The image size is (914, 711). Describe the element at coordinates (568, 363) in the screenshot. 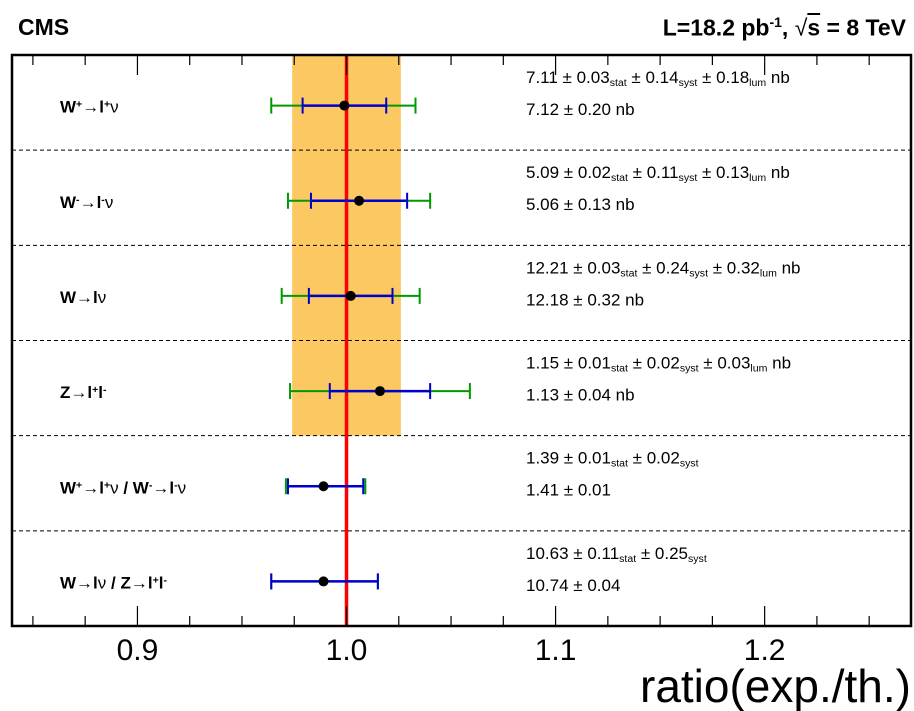

I see `measured-value-part: 1.15 ± 0.01` at that location.